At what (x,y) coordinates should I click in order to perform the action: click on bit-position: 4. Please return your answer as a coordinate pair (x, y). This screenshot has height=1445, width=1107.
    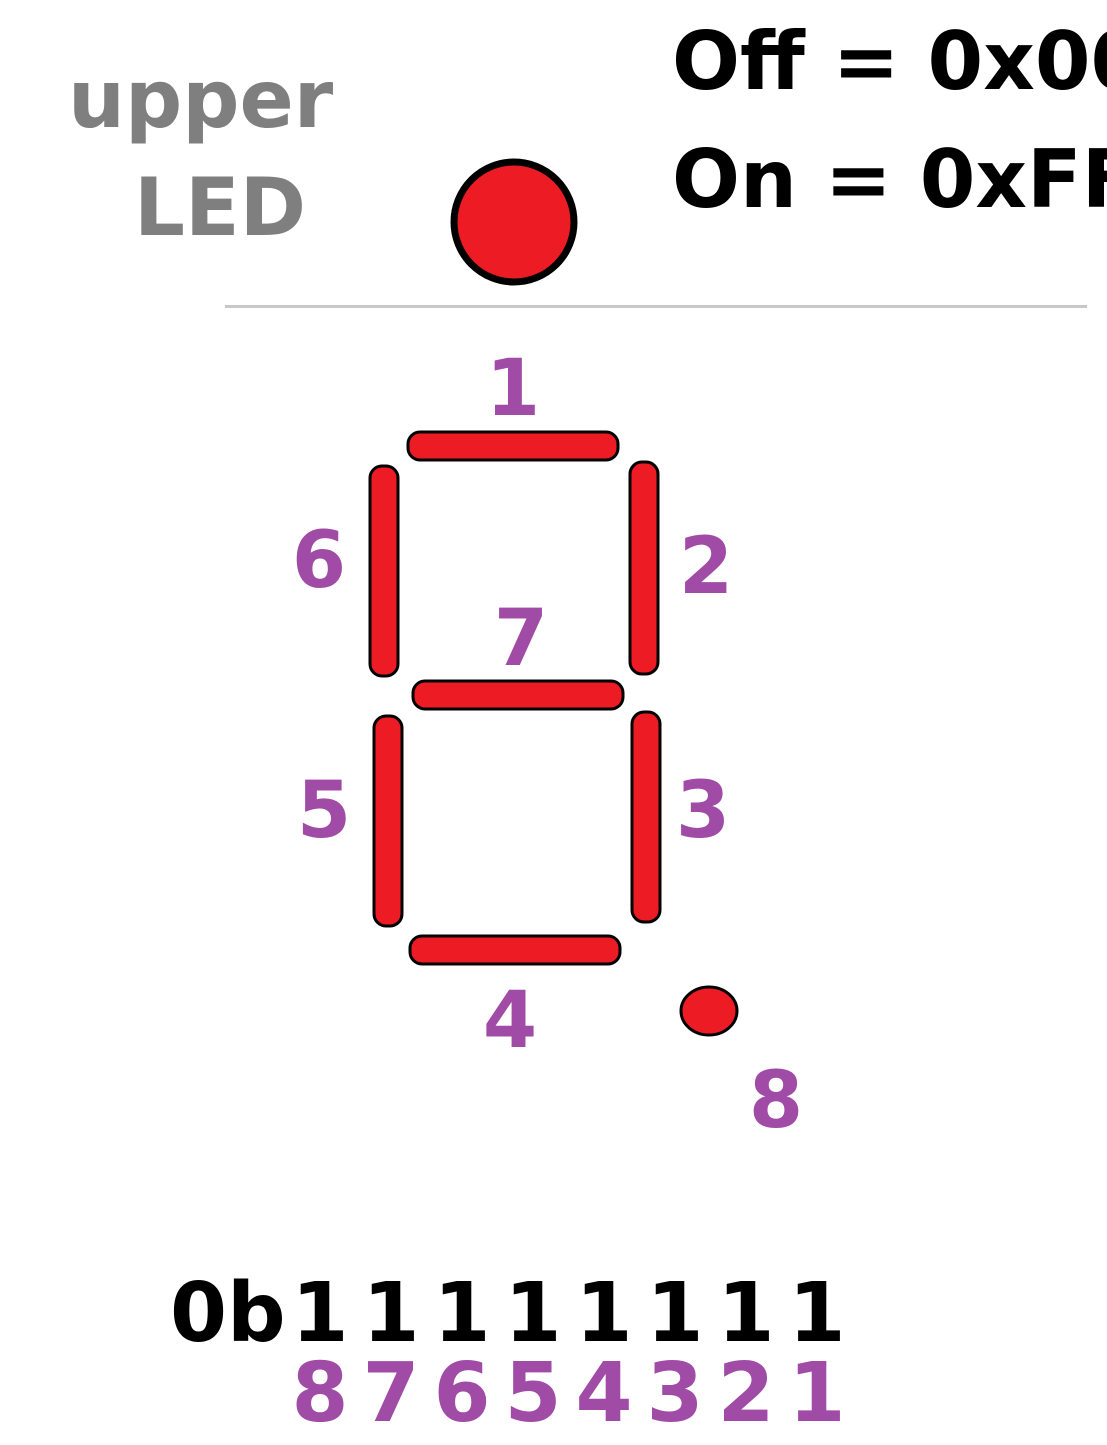
    Looking at the image, I should click on (604, 1393).